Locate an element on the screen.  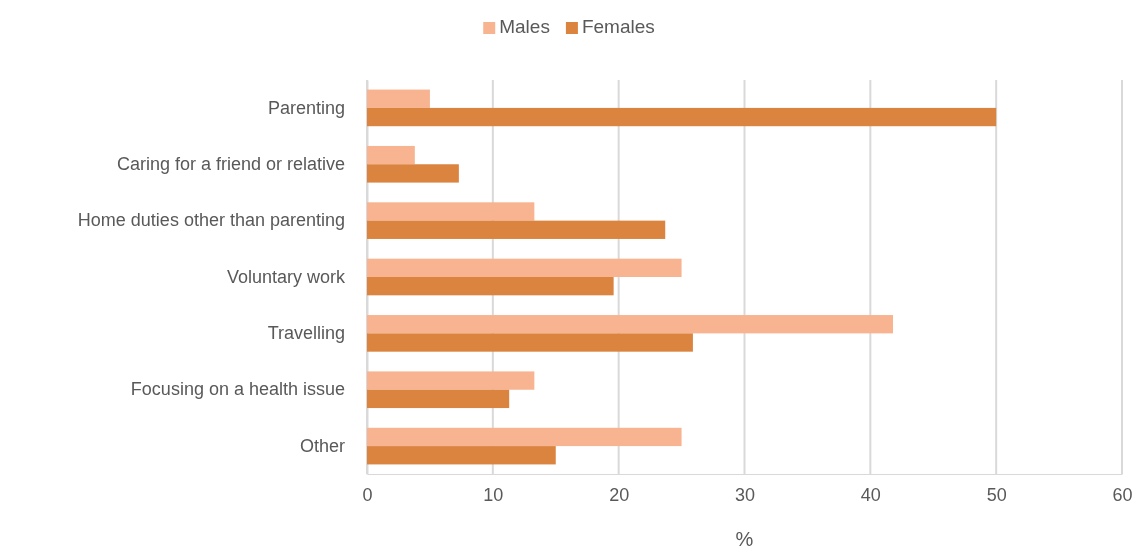
x-tick-label: 20 is located at coordinates (619, 494).